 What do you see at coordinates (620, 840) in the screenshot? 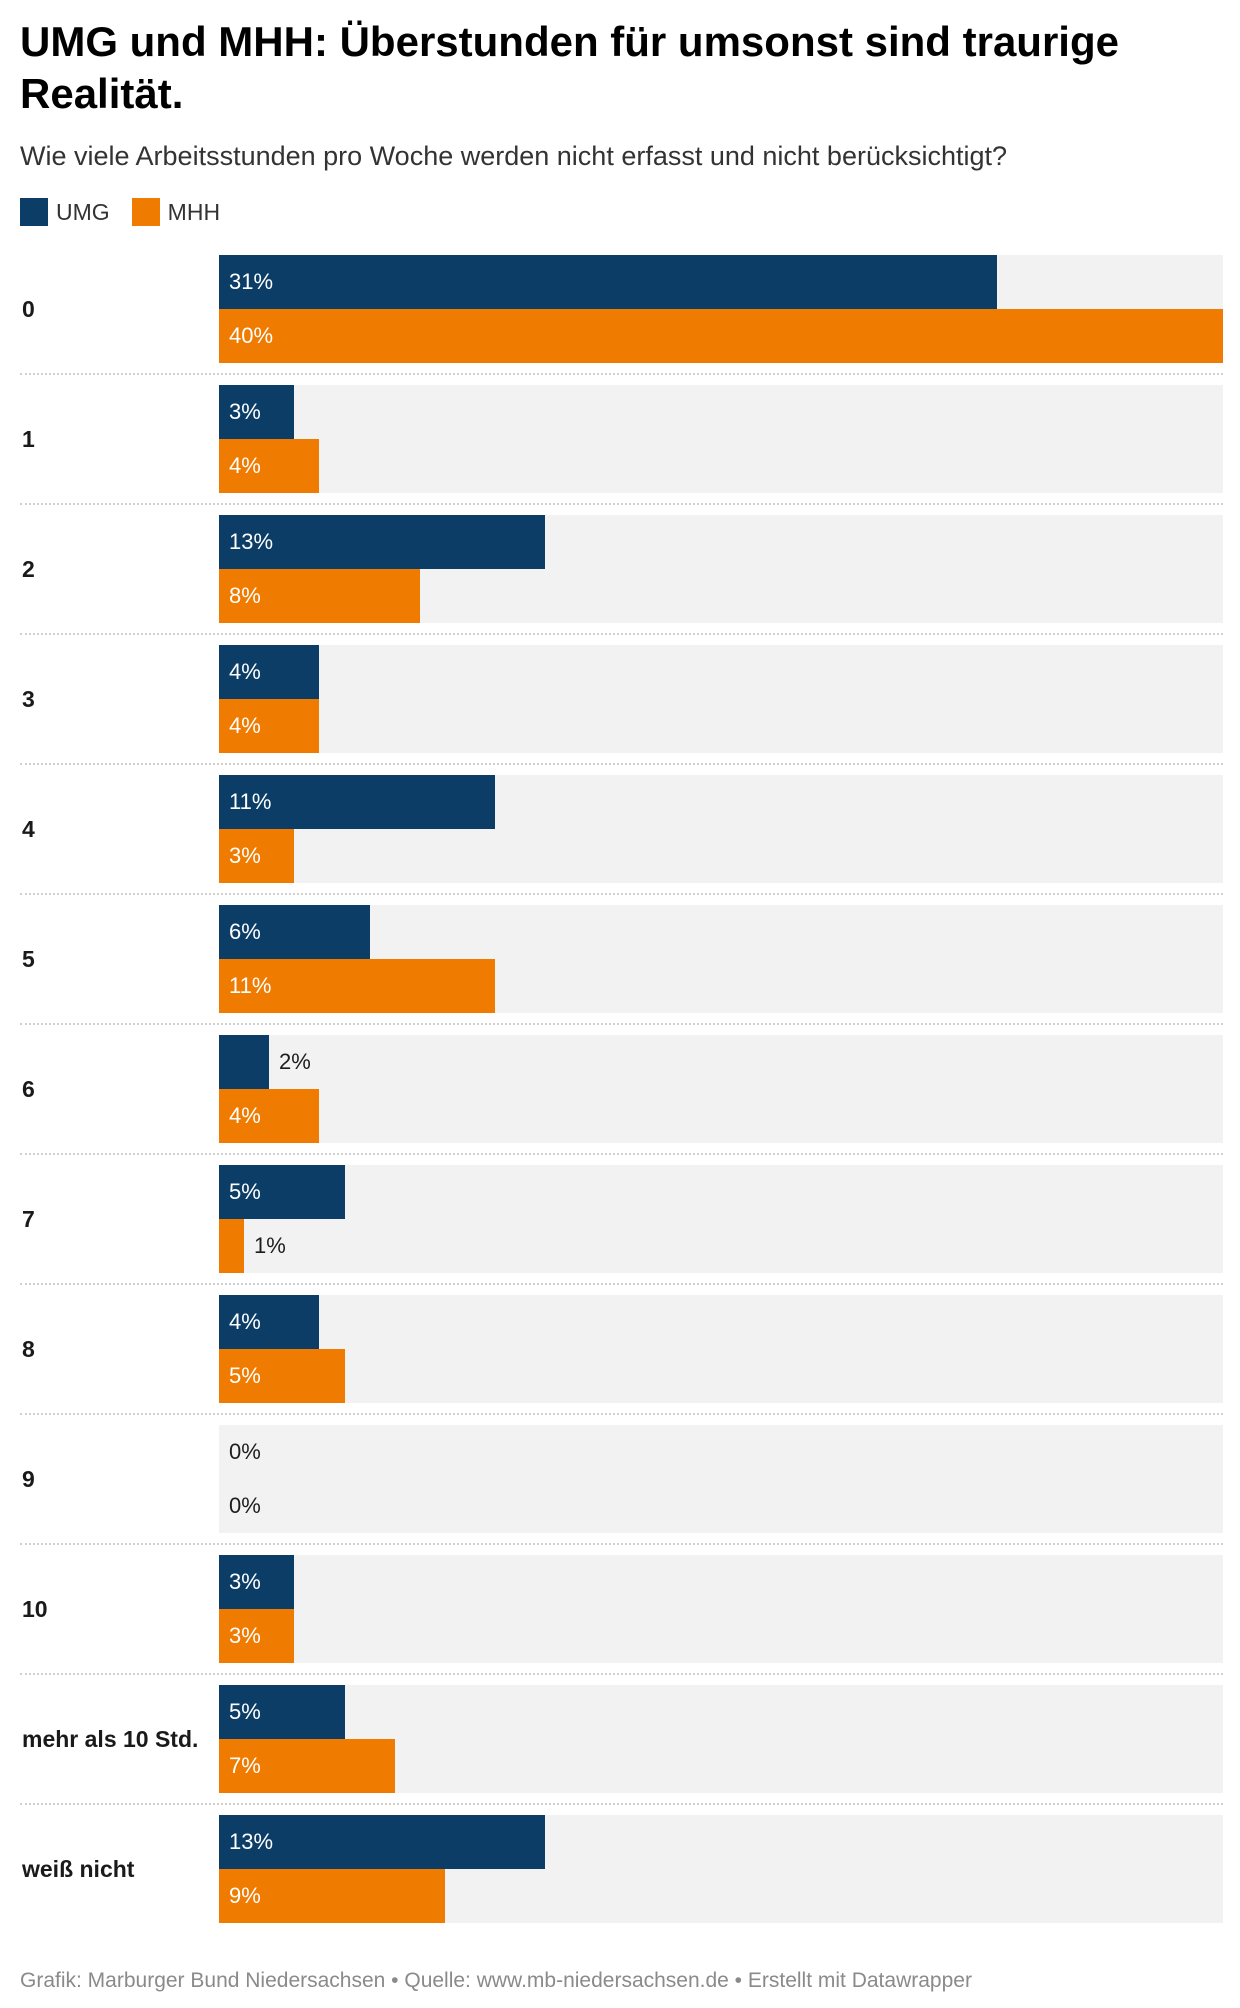
I see `category-row-4: 4 11% 3%` at bounding box center [620, 840].